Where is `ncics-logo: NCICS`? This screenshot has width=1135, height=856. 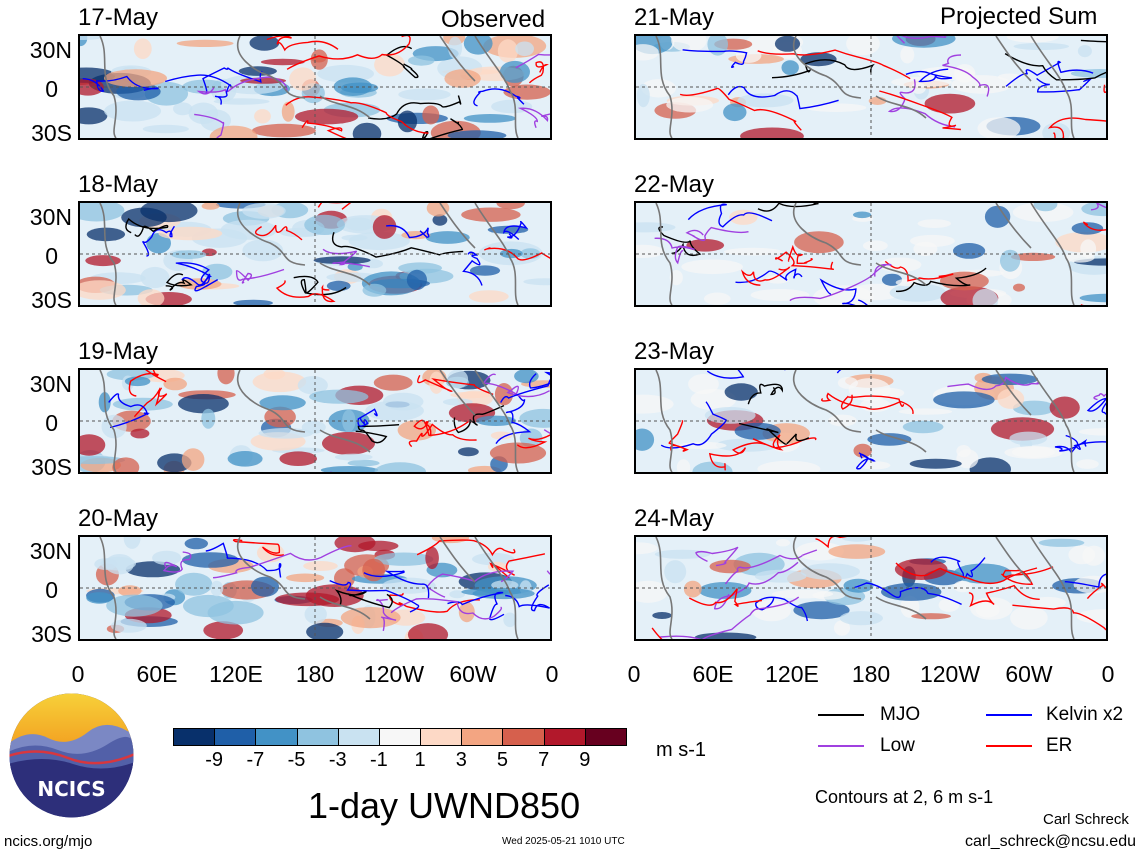 ncics-logo: NCICS is located at coordinates (71, 755).